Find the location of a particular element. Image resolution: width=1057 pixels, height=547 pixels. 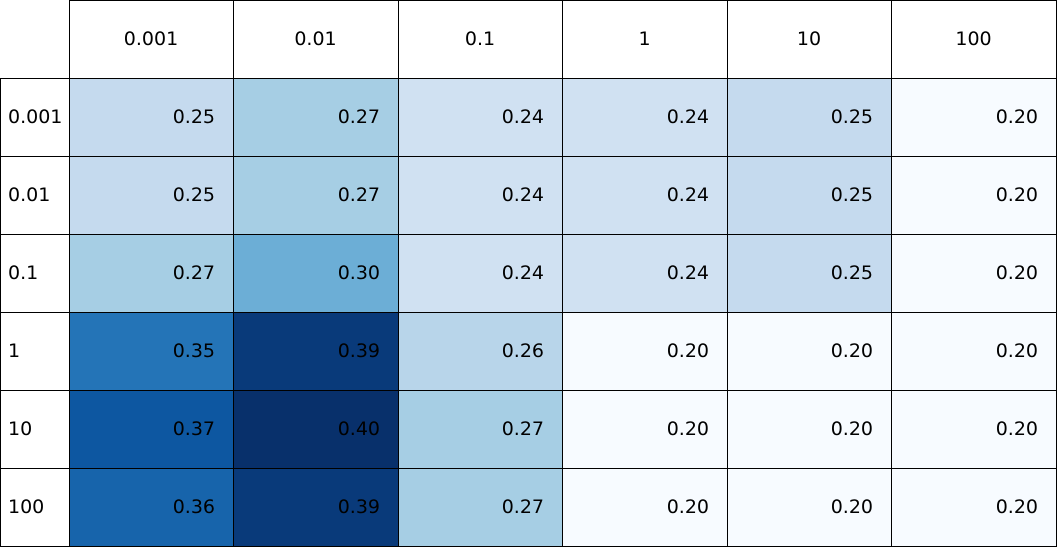

row-header: 0.01 is located at coordinates (29, 195).